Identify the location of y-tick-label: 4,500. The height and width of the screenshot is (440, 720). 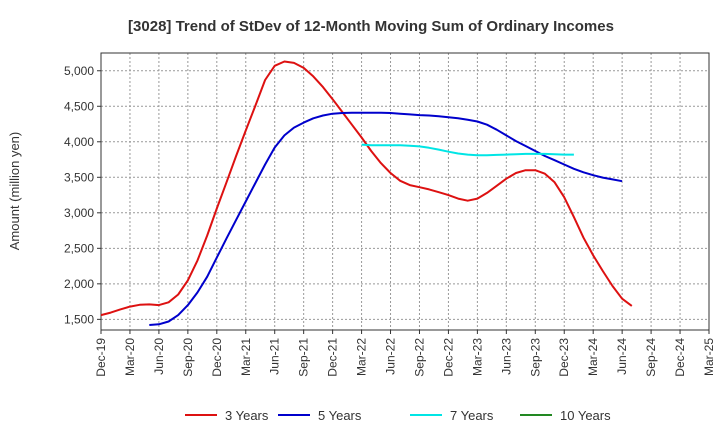
(79, 106).